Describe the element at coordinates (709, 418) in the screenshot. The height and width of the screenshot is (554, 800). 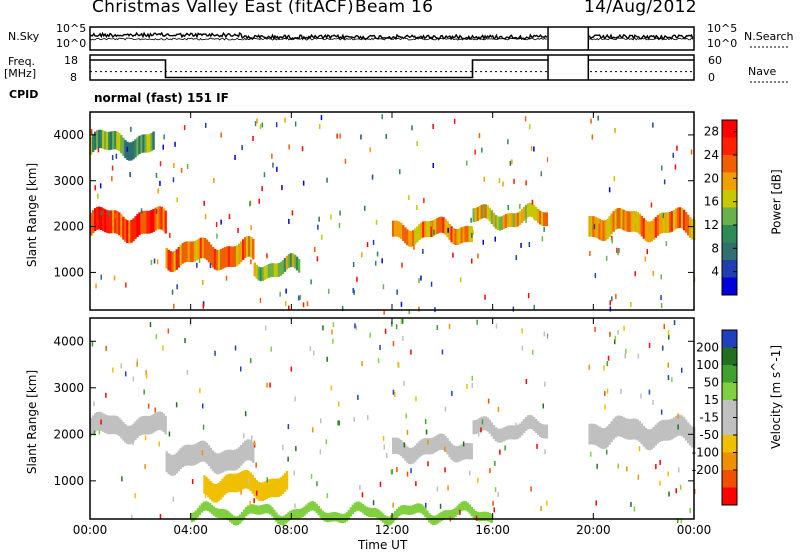
I see `velocity-colorbar-tick-label: -15` at that location.